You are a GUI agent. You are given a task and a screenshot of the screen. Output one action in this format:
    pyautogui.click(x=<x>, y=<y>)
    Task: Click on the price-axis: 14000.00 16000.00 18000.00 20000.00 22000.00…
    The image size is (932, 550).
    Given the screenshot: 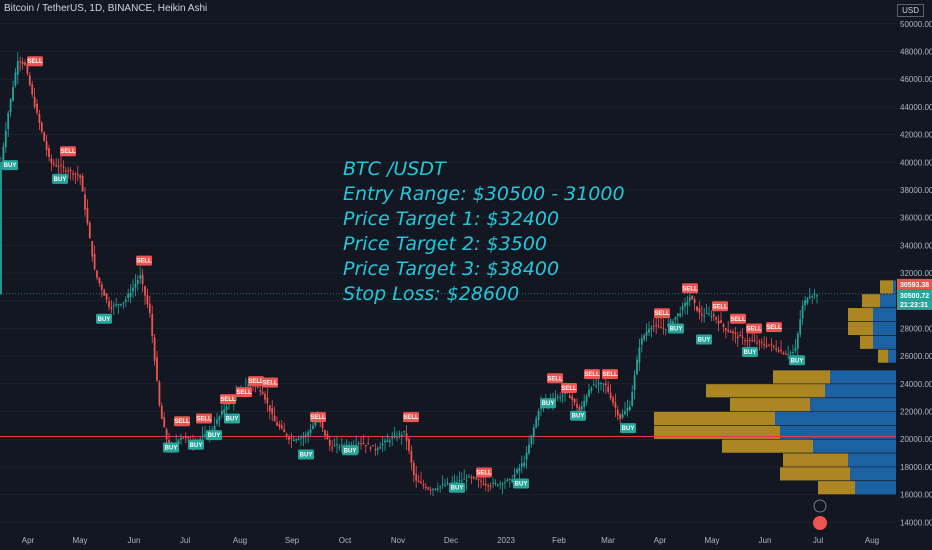 What is the action you would take?
    pyautogui.click(x=916, y=273)
    